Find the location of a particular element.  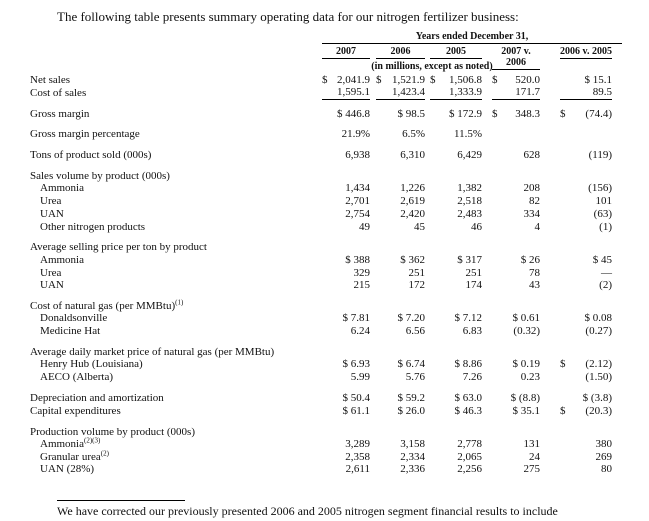

amount: 348.3 is located at coordinates (527, 113).